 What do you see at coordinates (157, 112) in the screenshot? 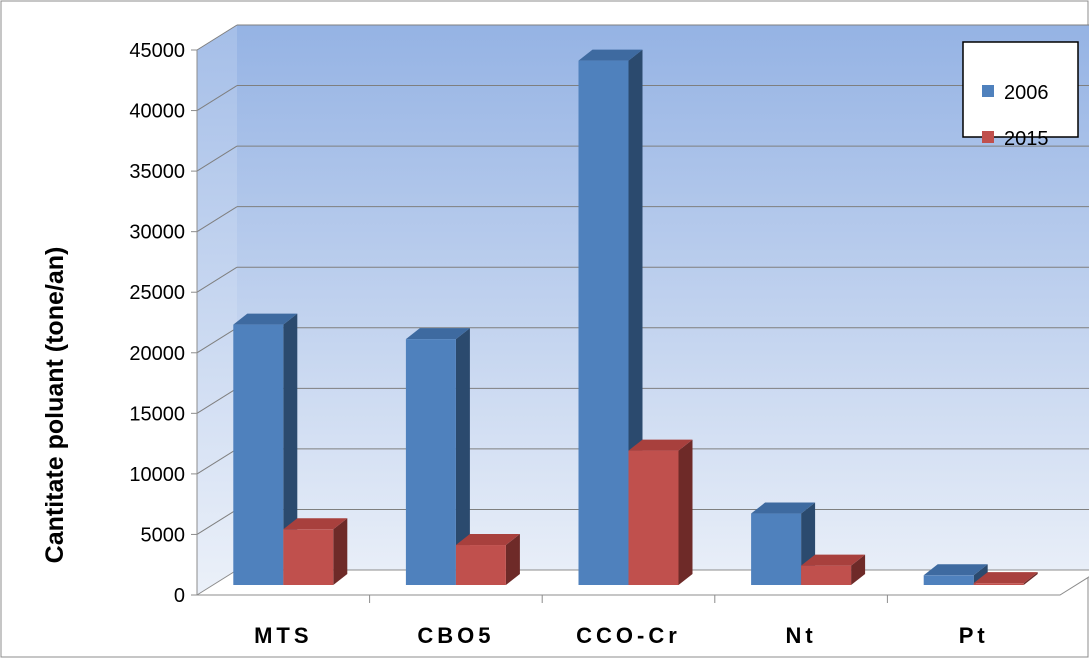
I see `y-tick-label: 40000` at bounding box center [157, 112].